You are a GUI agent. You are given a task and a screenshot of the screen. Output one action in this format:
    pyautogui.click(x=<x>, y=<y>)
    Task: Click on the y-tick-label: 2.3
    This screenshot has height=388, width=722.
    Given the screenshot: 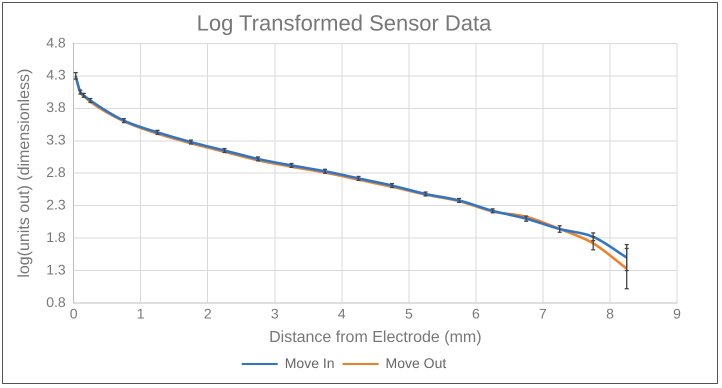 What is the action you would take?
    pyautogui.click(x=56, y=204)
    